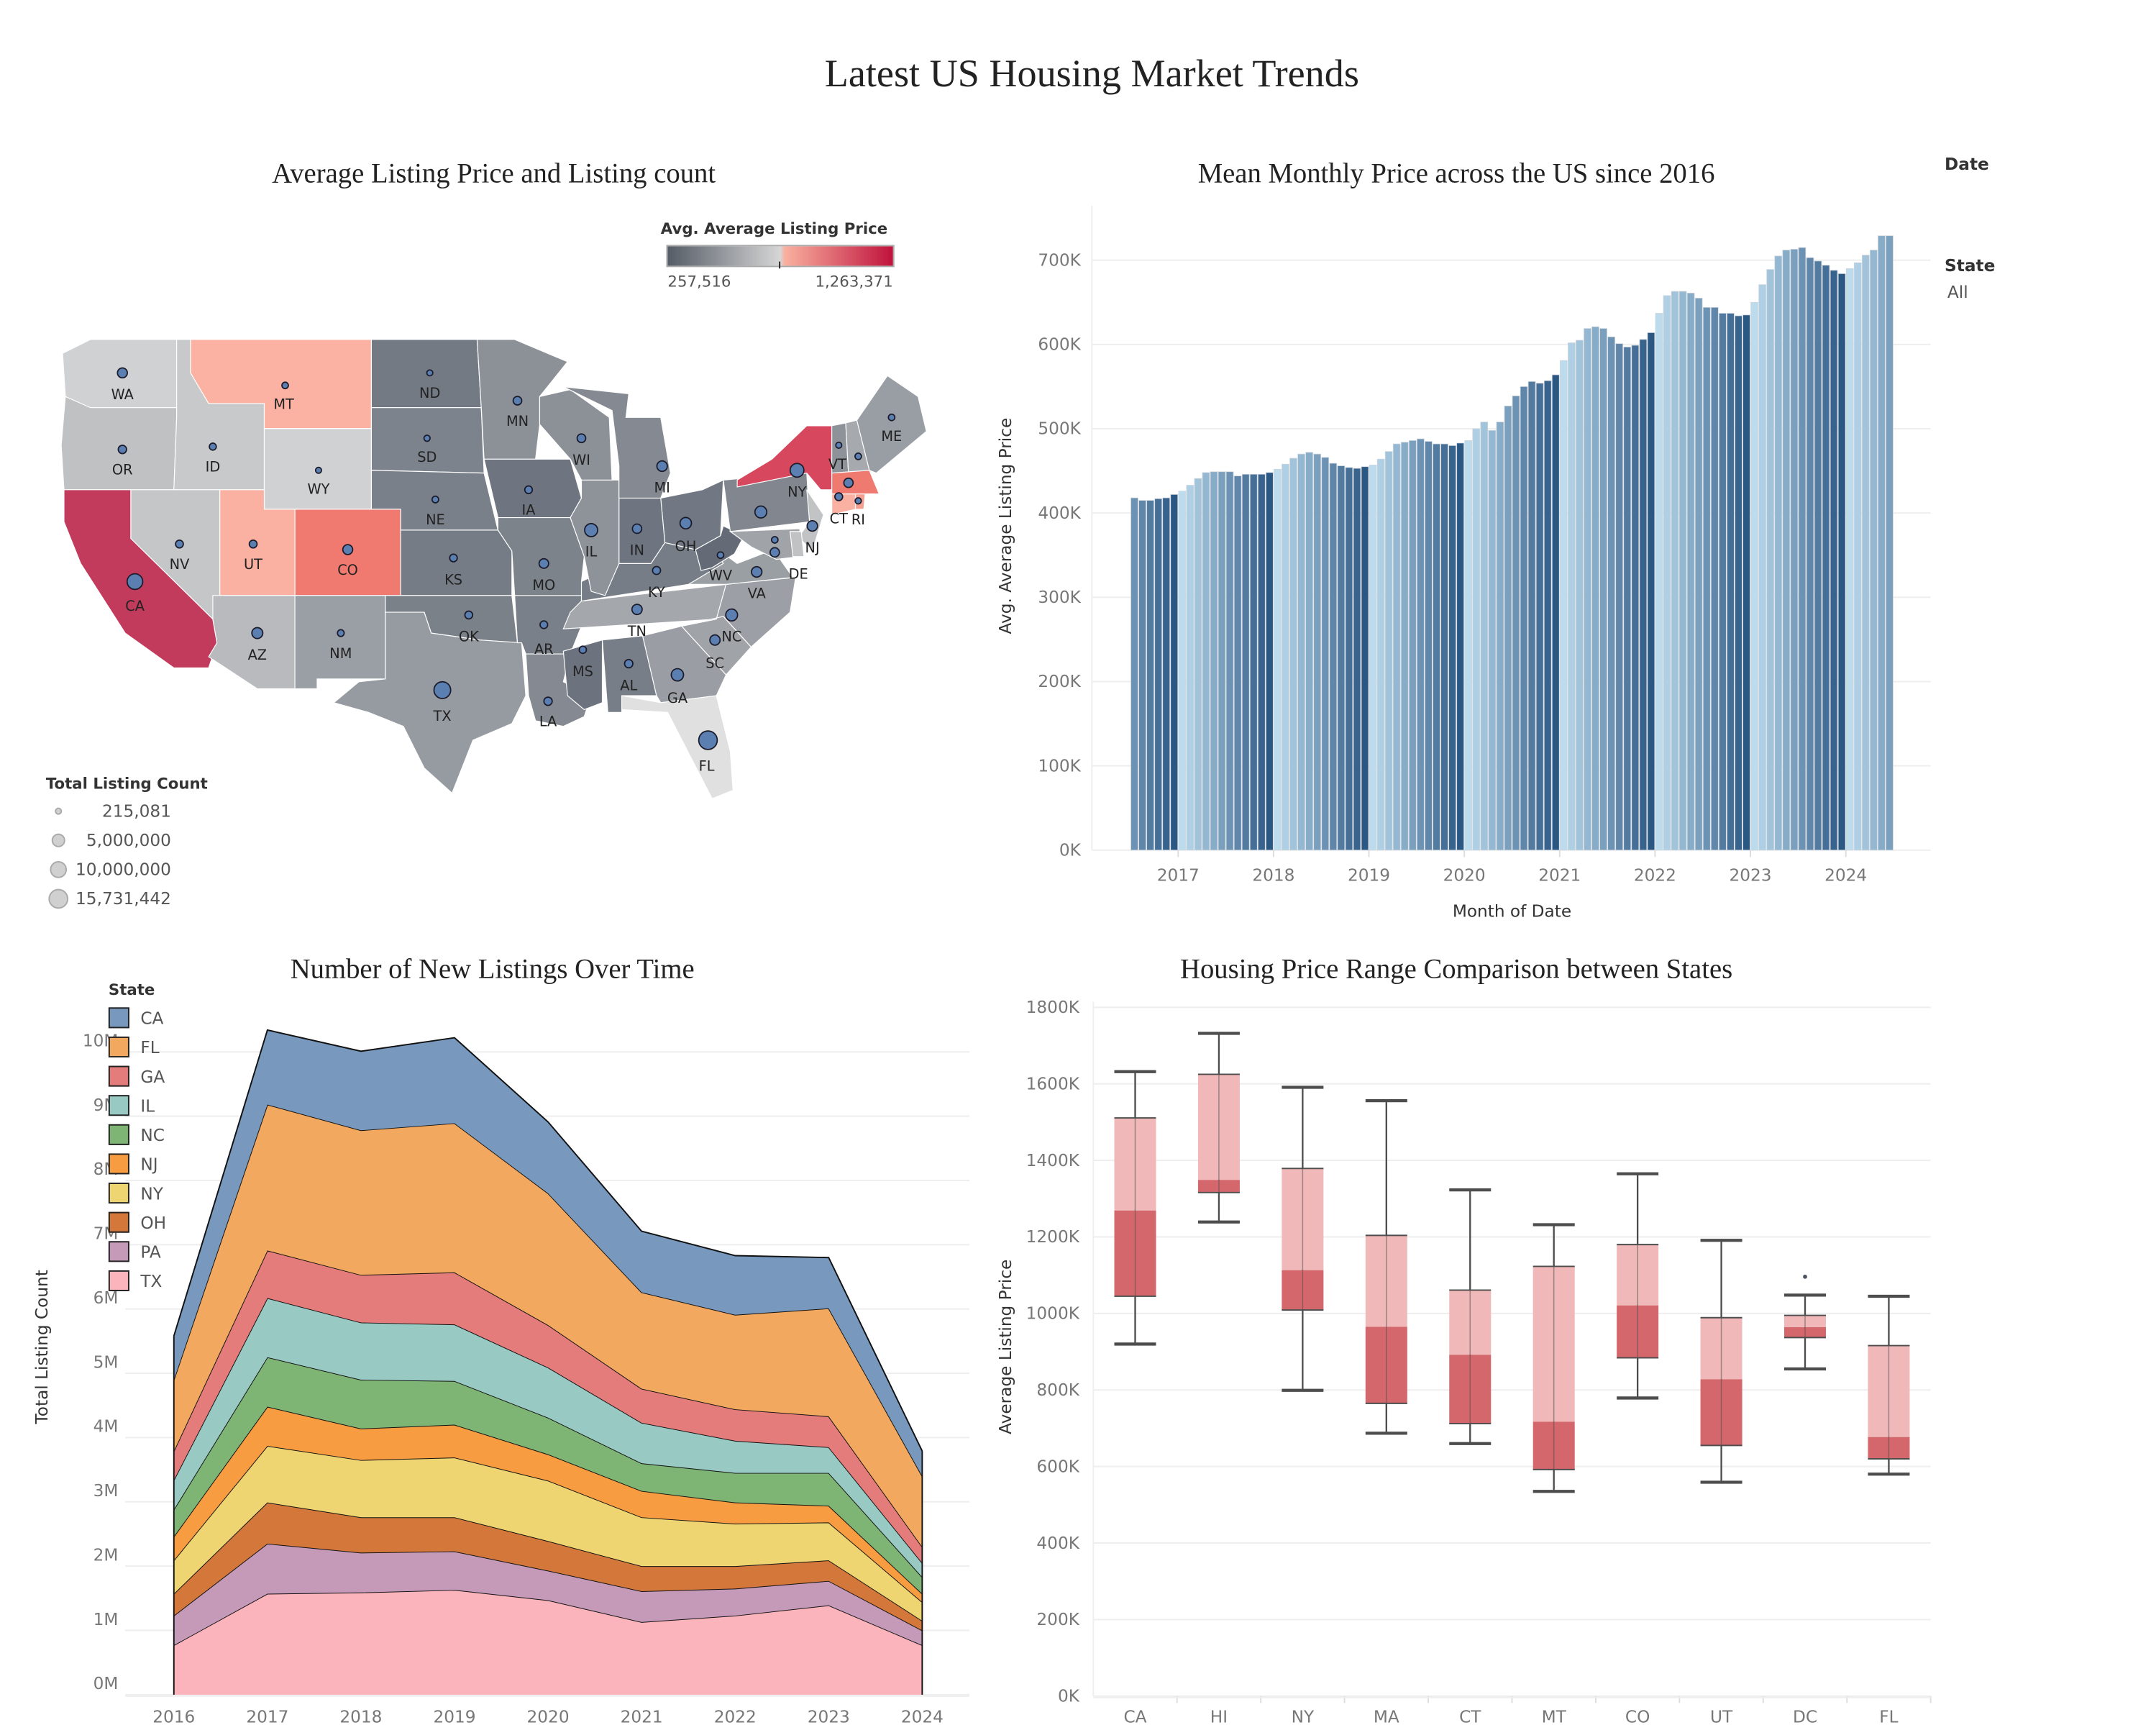  I want to click on x-tick-label: MA, so click(1386, 1716).